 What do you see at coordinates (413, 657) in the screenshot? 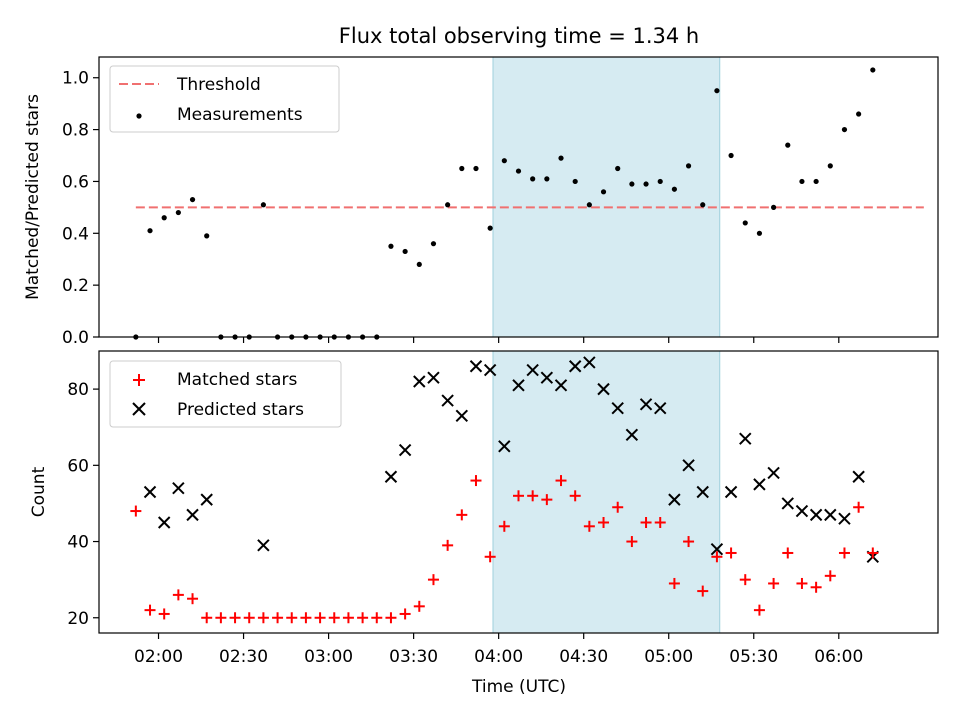
I see `x-tick-label: 03:30` at bounding box center [413, 657].